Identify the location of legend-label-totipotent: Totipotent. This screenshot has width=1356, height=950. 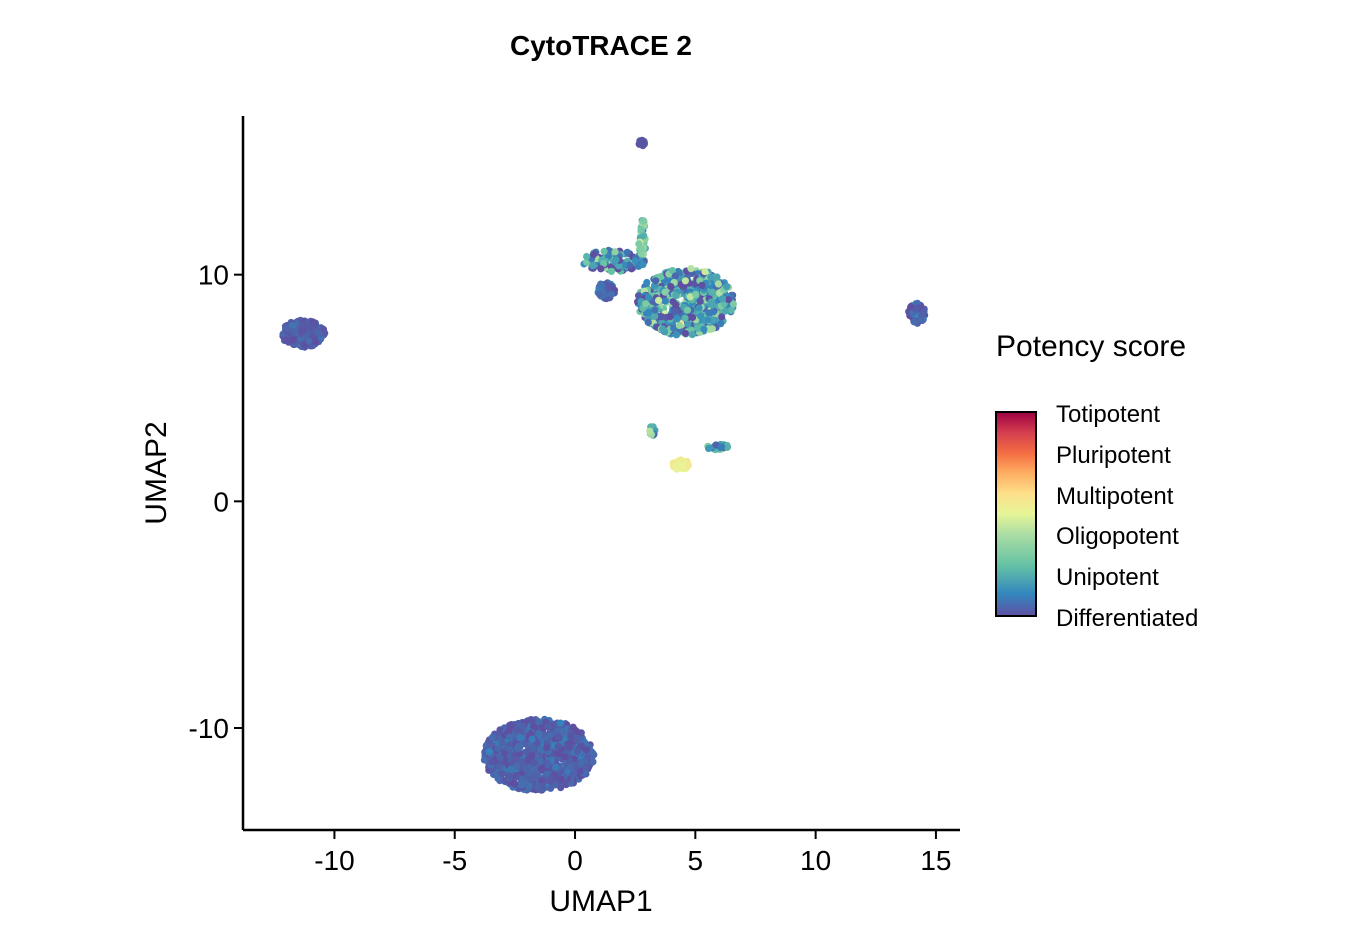
(1108, 414).